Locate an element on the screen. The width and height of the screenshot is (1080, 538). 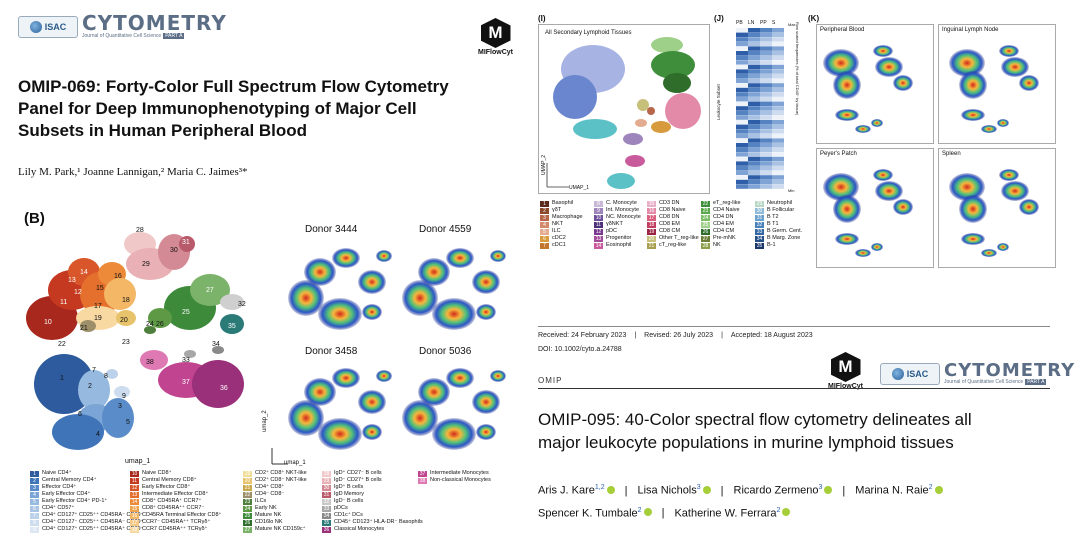
legend-swatch: 6 is located at coordinates (544, 238).